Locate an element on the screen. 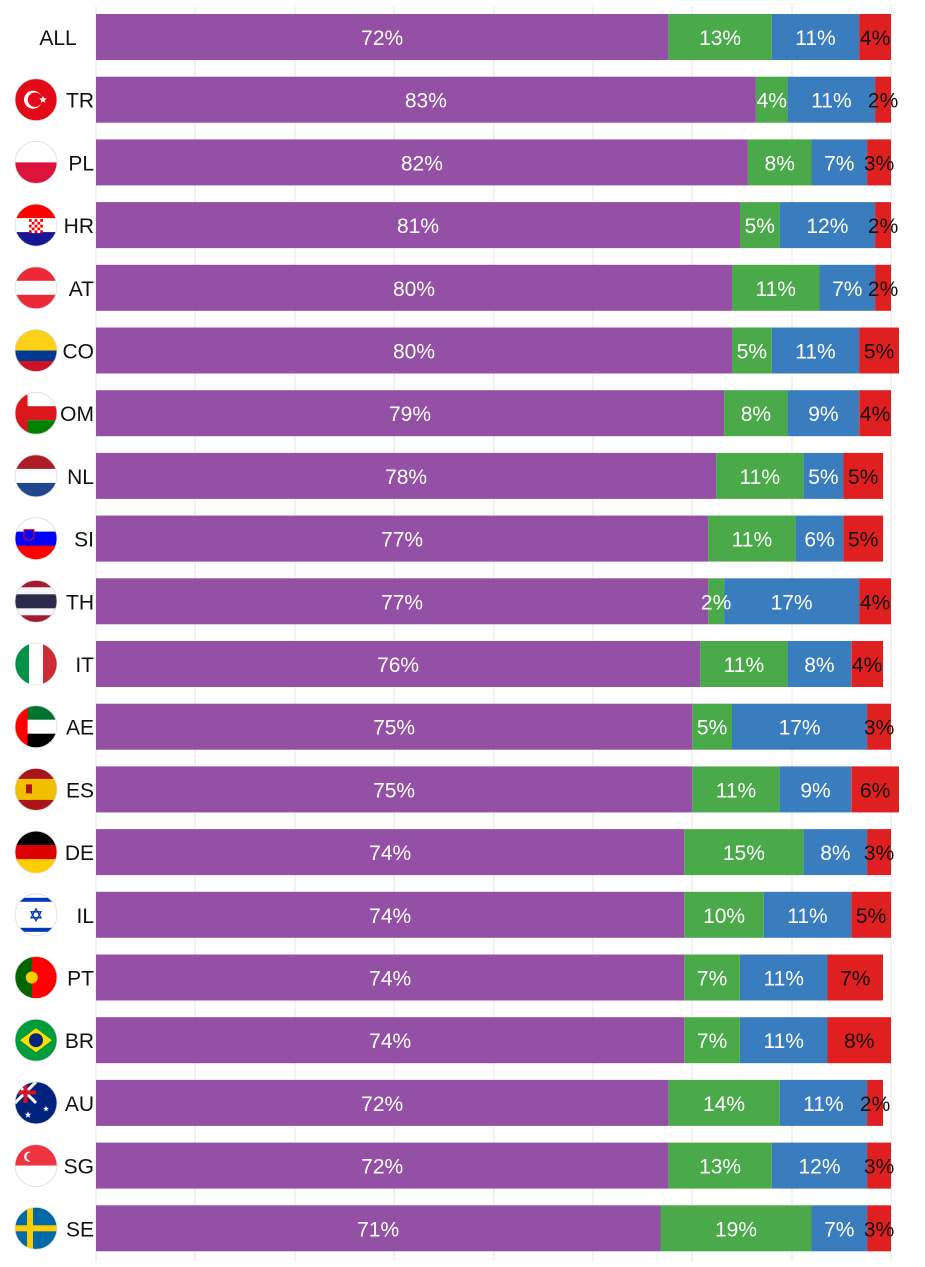  category-label: TH is located at coordinates (80, 602).